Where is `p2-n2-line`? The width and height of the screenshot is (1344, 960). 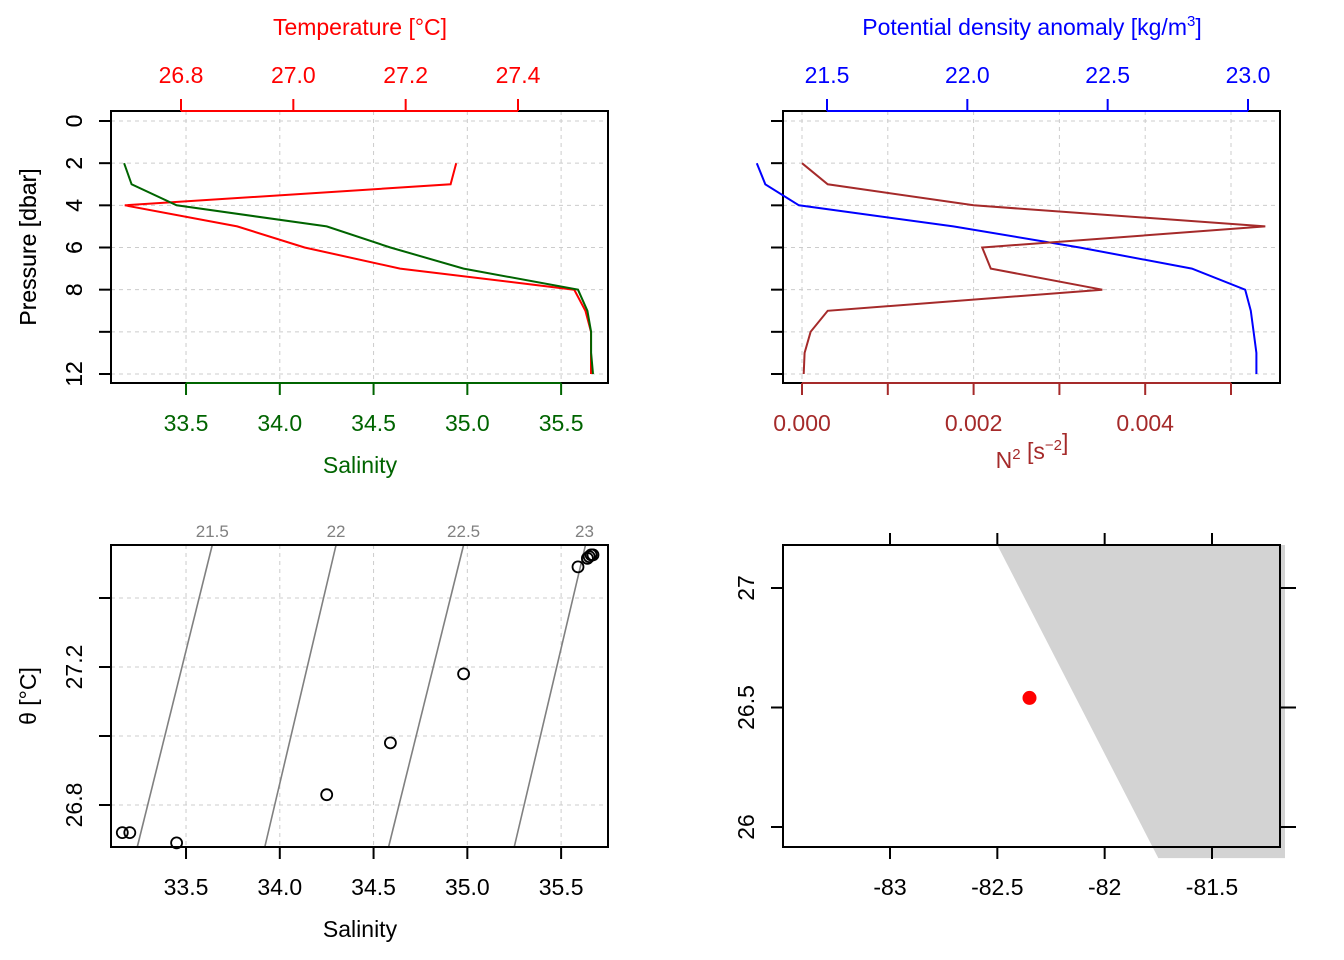 p2-n2-line is located at coordinates (1033, 268).